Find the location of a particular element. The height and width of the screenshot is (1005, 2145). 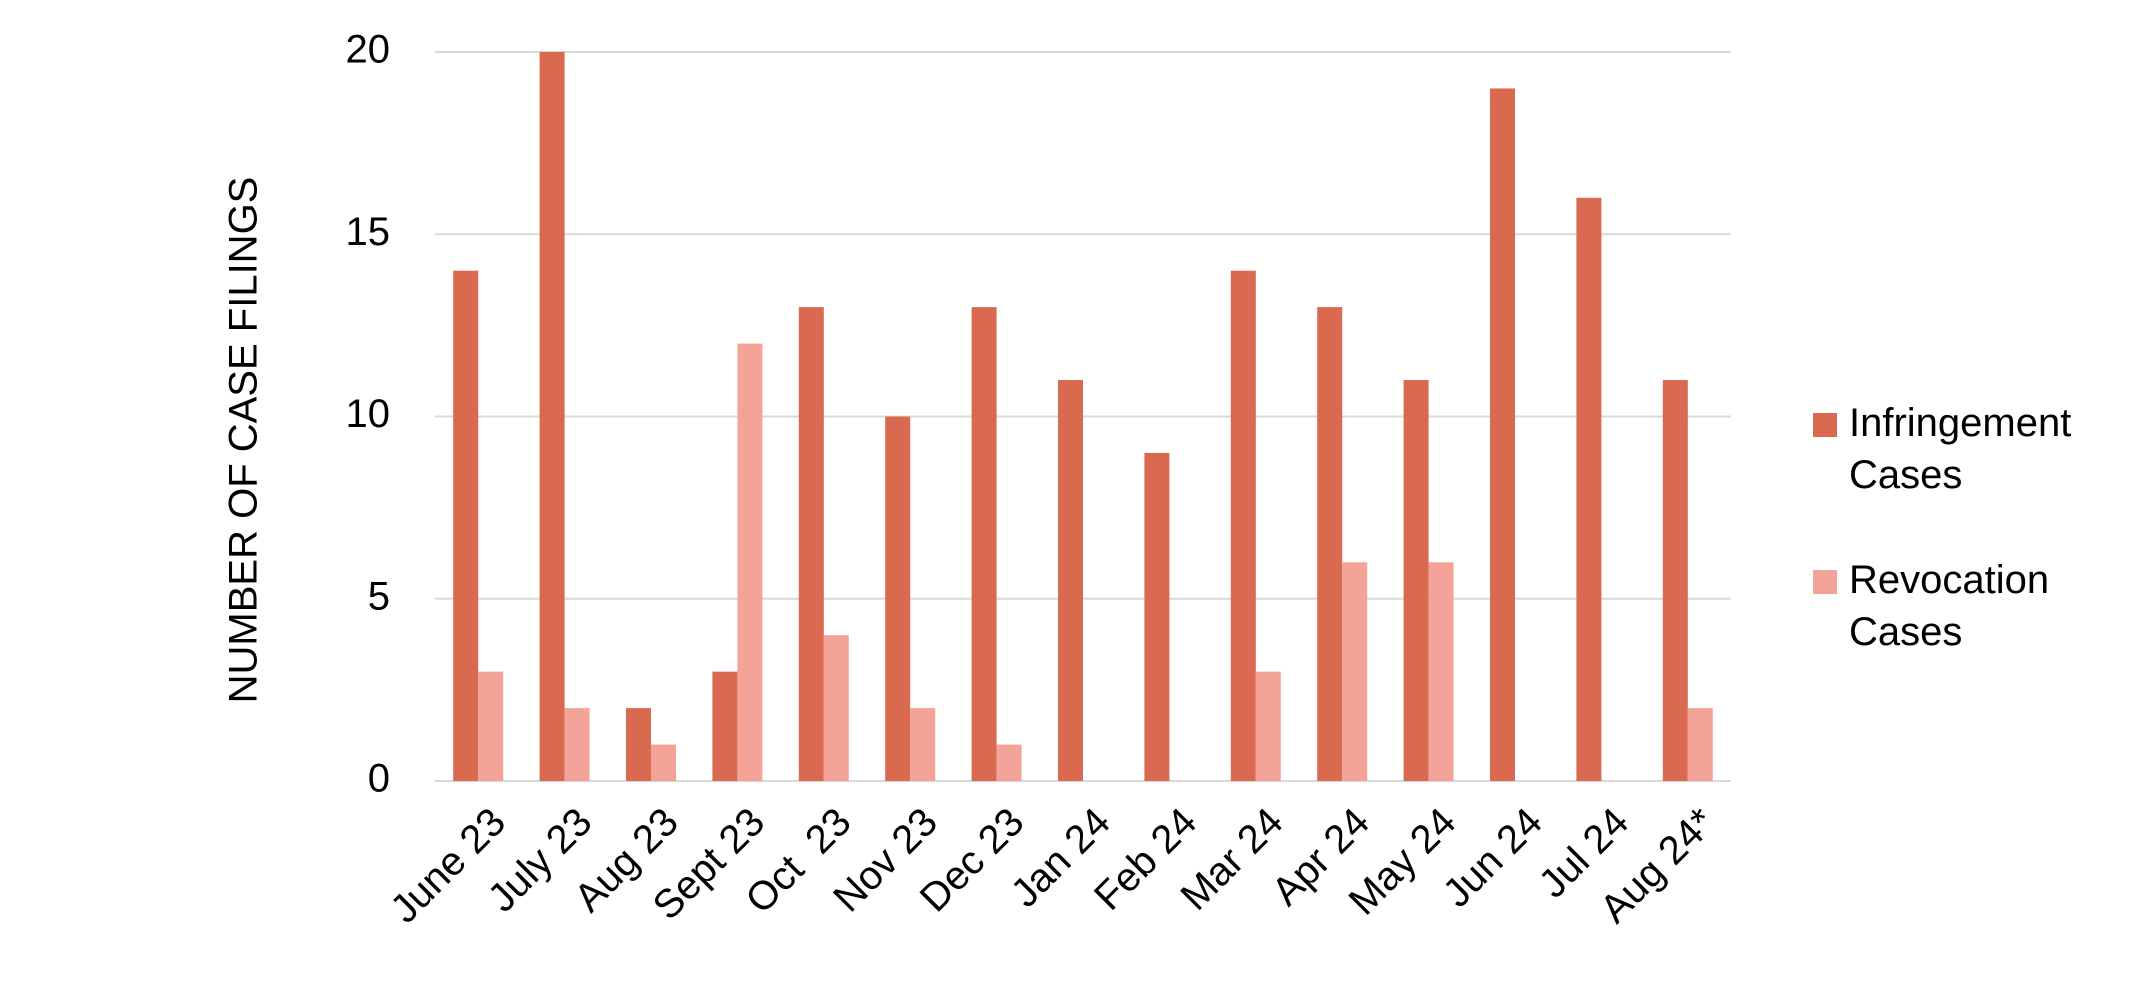

legend-label: Revocation Cases is located at coordinates (1949, 606).